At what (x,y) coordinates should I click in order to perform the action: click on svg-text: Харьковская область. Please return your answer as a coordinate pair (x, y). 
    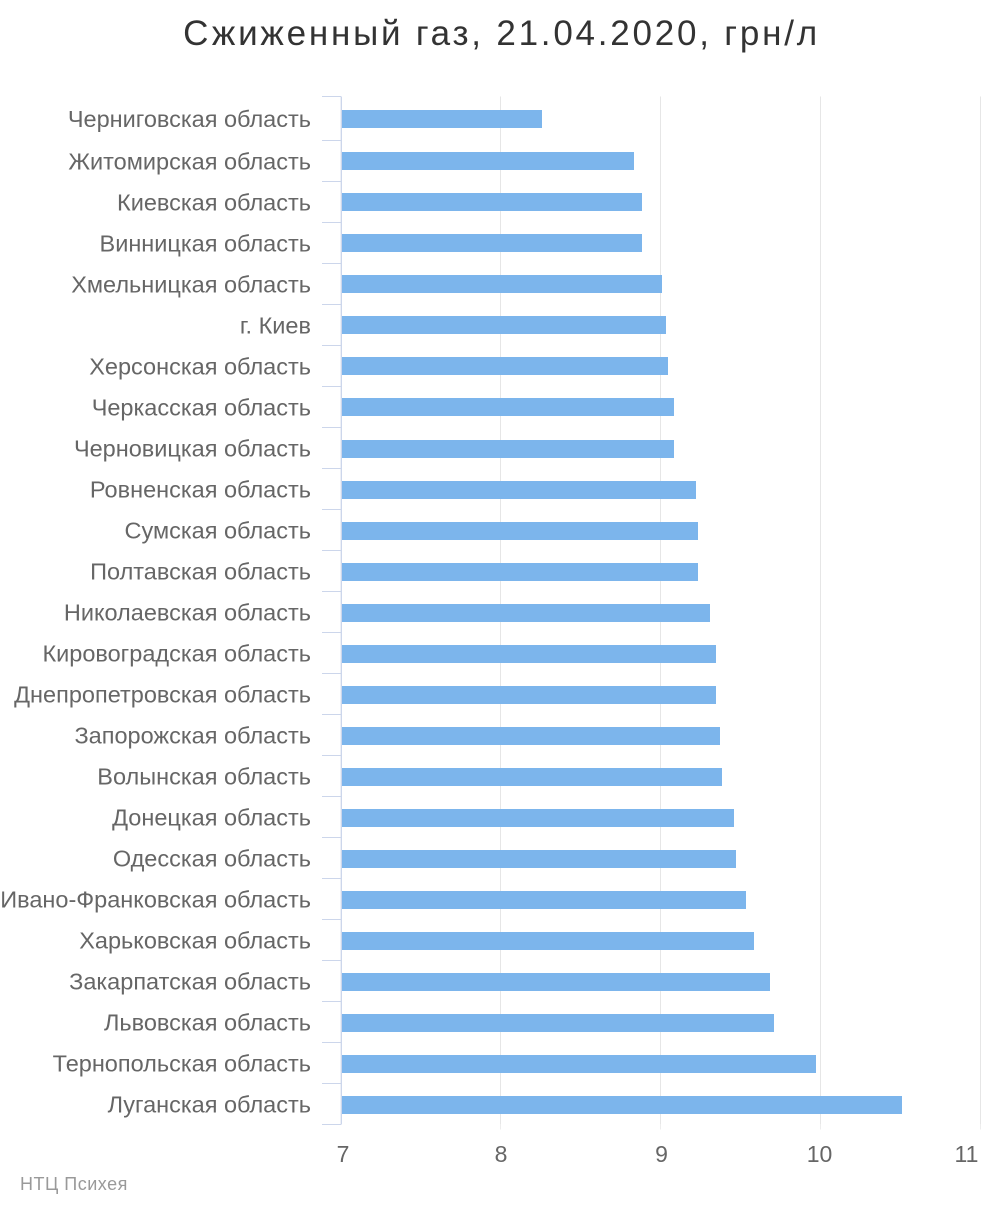
    Looking at the image, I should click on (195, 940).